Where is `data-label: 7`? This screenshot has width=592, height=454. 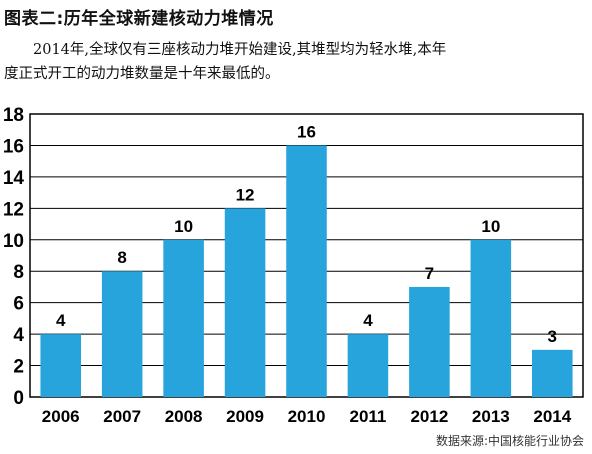 data-label: 7 is located at coordinates (429, 273).